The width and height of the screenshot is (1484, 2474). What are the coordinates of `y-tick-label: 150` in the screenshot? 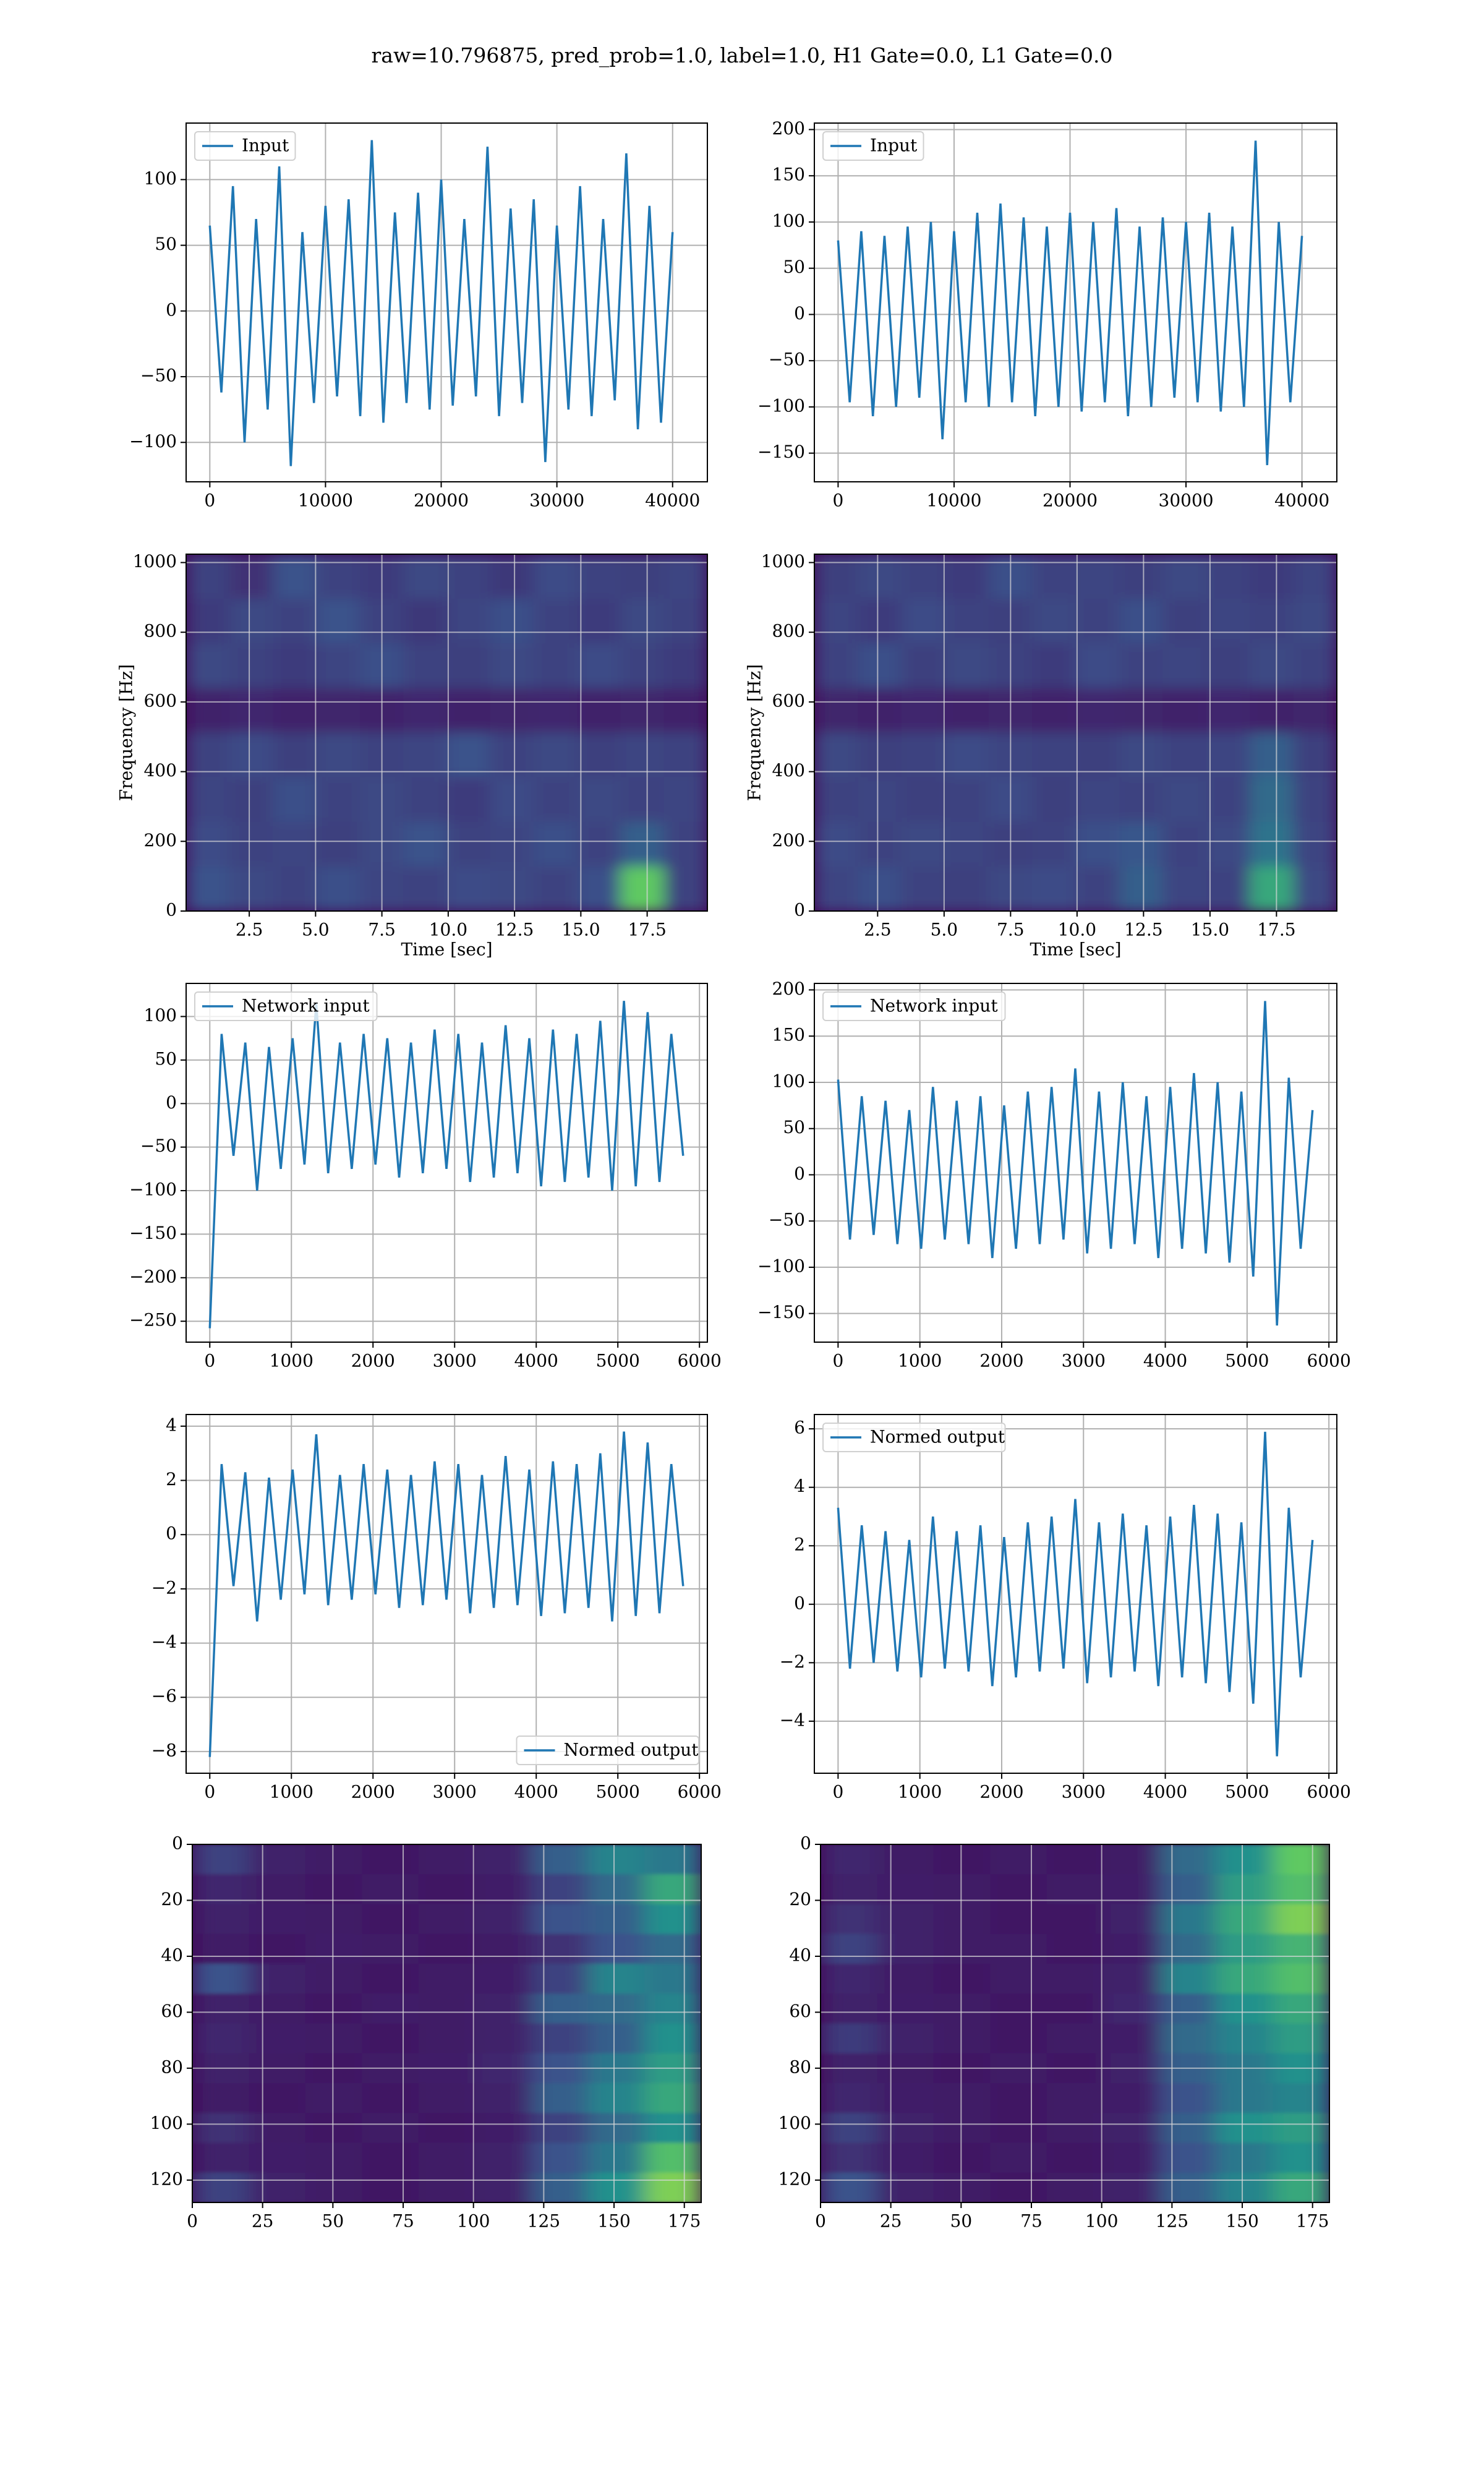 It's located at (788, 1035).